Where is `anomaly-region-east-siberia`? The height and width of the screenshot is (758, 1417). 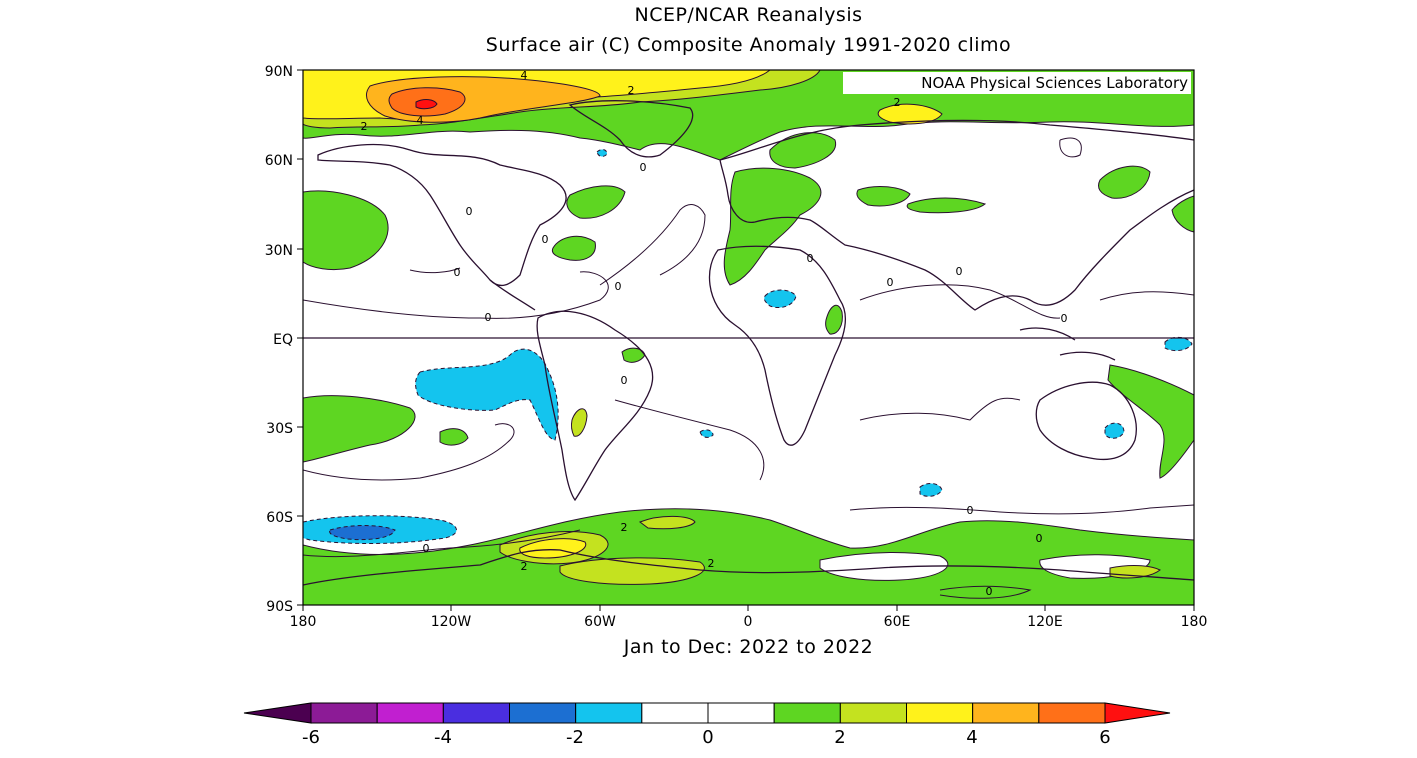 anomaly-region-east-siberia is located at coordinates (1124, 182).